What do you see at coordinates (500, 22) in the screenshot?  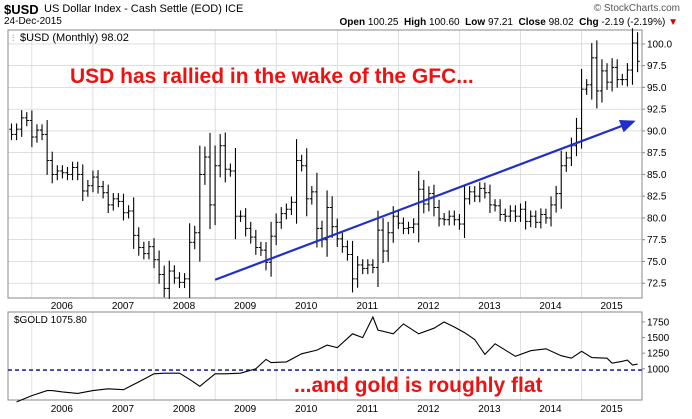 I see `low-value: 97.21` at bounding box center [500, 22].